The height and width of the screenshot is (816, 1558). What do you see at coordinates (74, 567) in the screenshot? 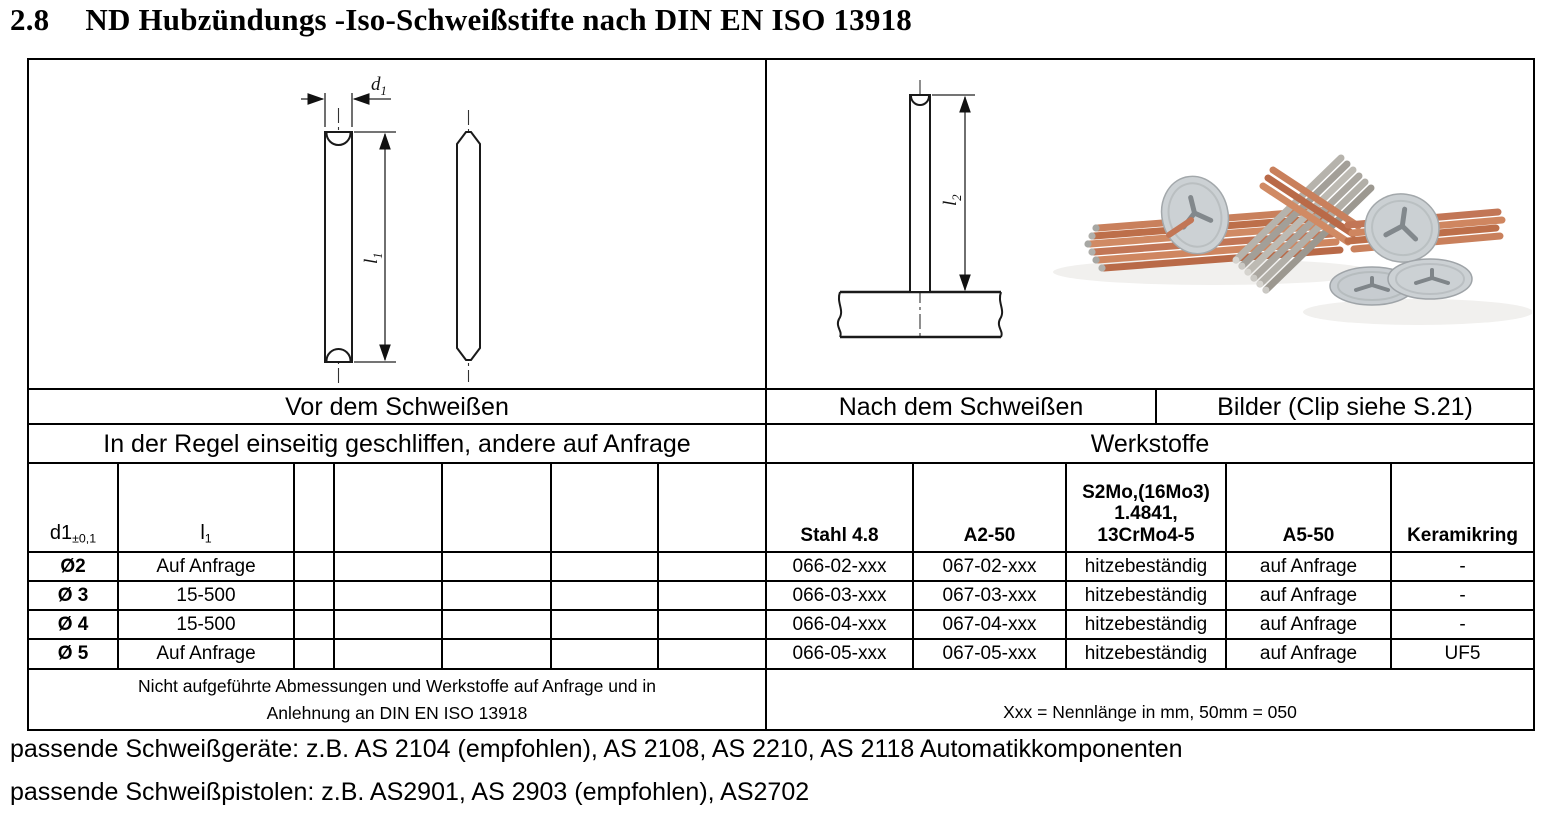
I see `row-0-d1: Ø2` at bounding box center [74, 567].